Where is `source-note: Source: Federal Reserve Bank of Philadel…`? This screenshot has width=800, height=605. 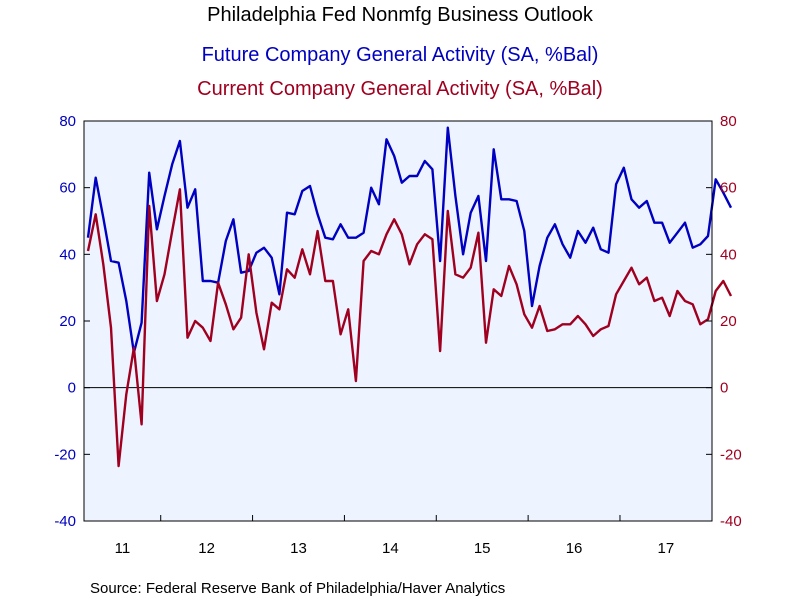 source-note: Source: Federal Reserve Bank of Philadel… is located at coordinates (297, 588).